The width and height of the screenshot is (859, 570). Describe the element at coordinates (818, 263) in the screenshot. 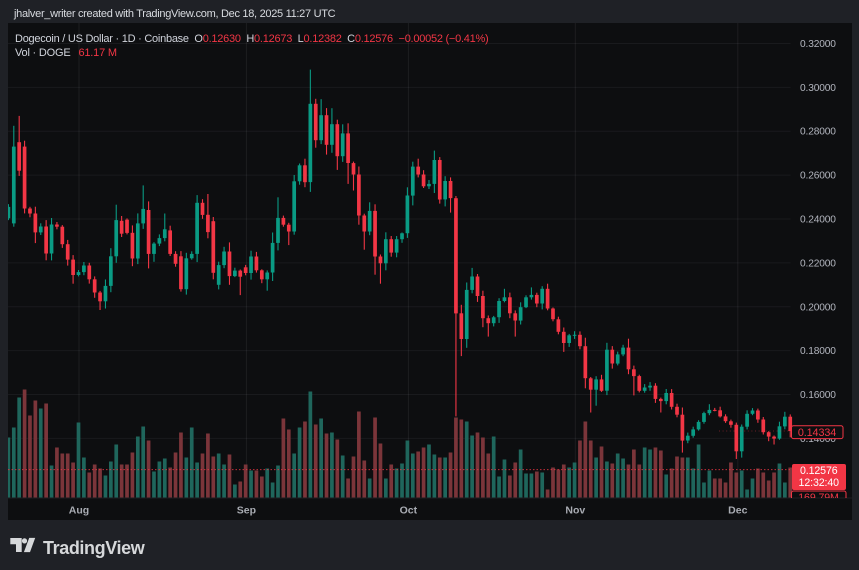

I see `svg-text: 0.22000` at that location.